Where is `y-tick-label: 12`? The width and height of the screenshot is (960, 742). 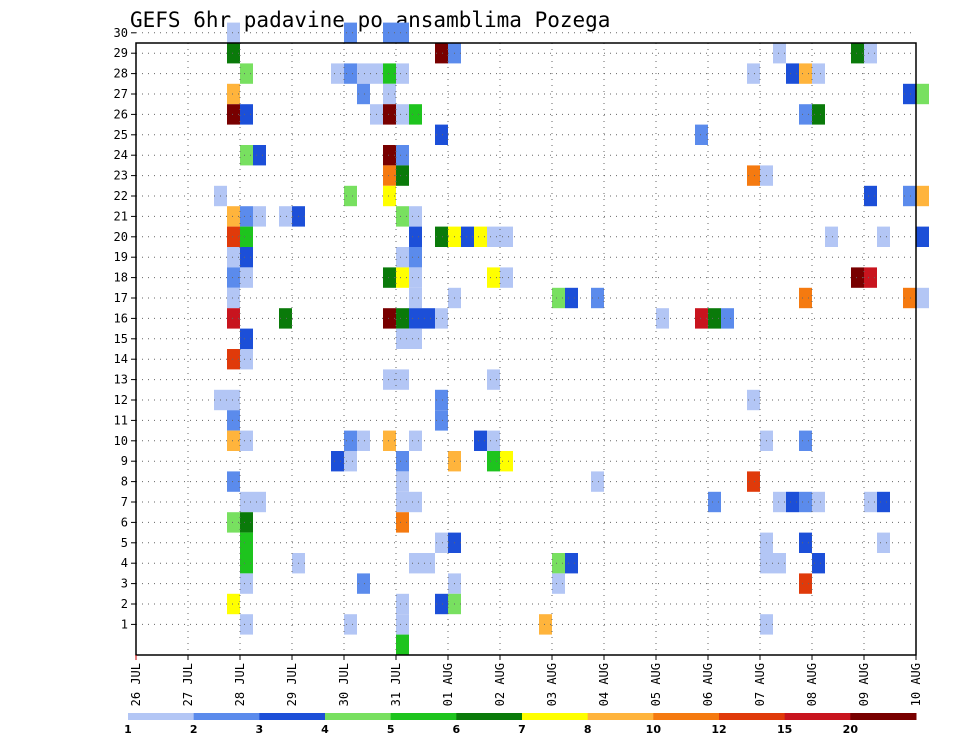
y-tick-label: 12 is located at coordinates (121, 400).